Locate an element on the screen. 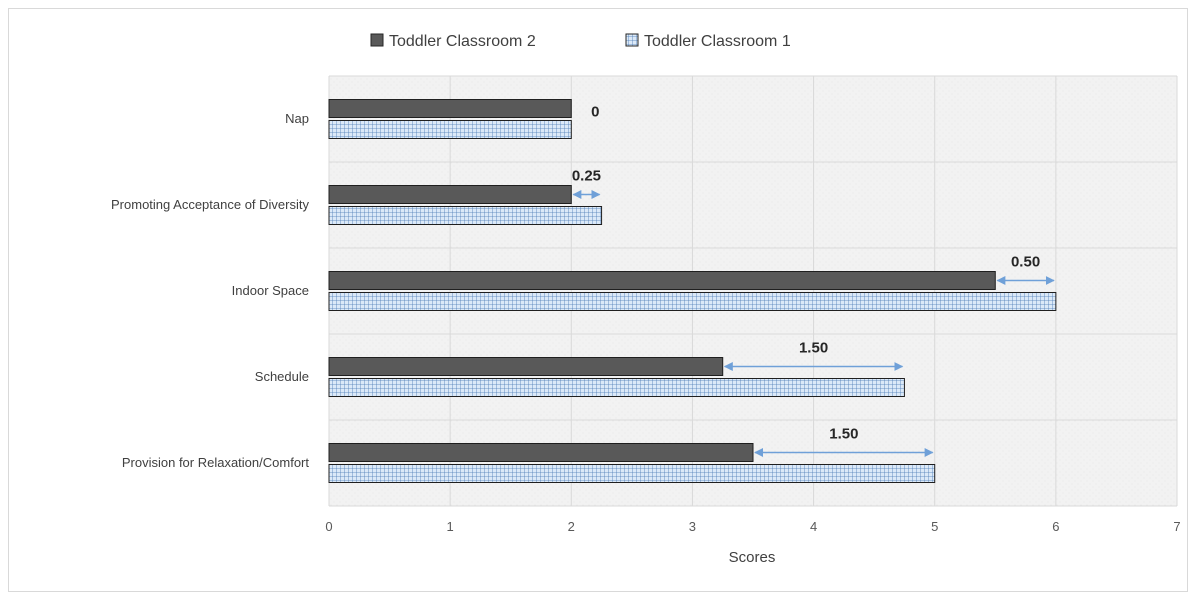 The height and width of the screenshot is (600, 1196). x-tick-label: 5 is located at coordinates (934, 526).